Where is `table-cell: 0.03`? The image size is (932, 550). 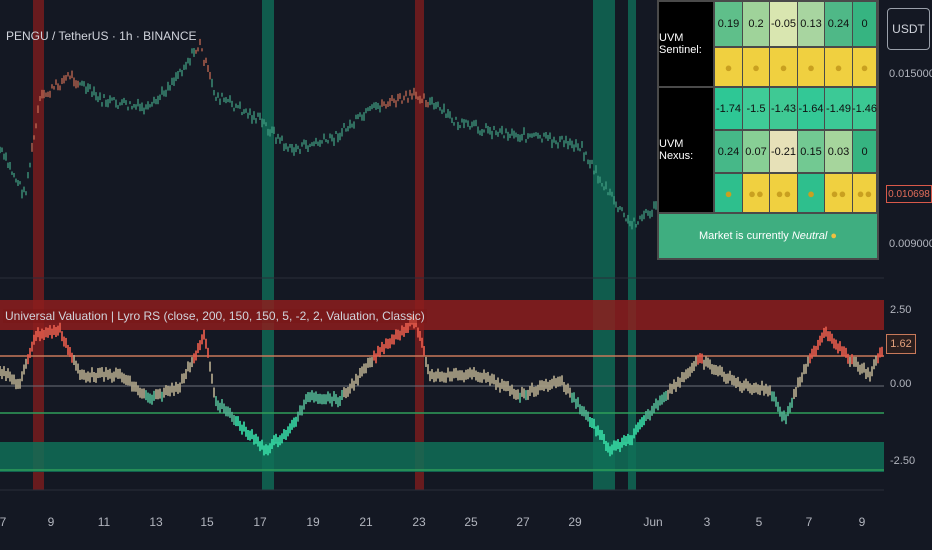 table-cell: 0.03 is located at coordinates (838, 151).